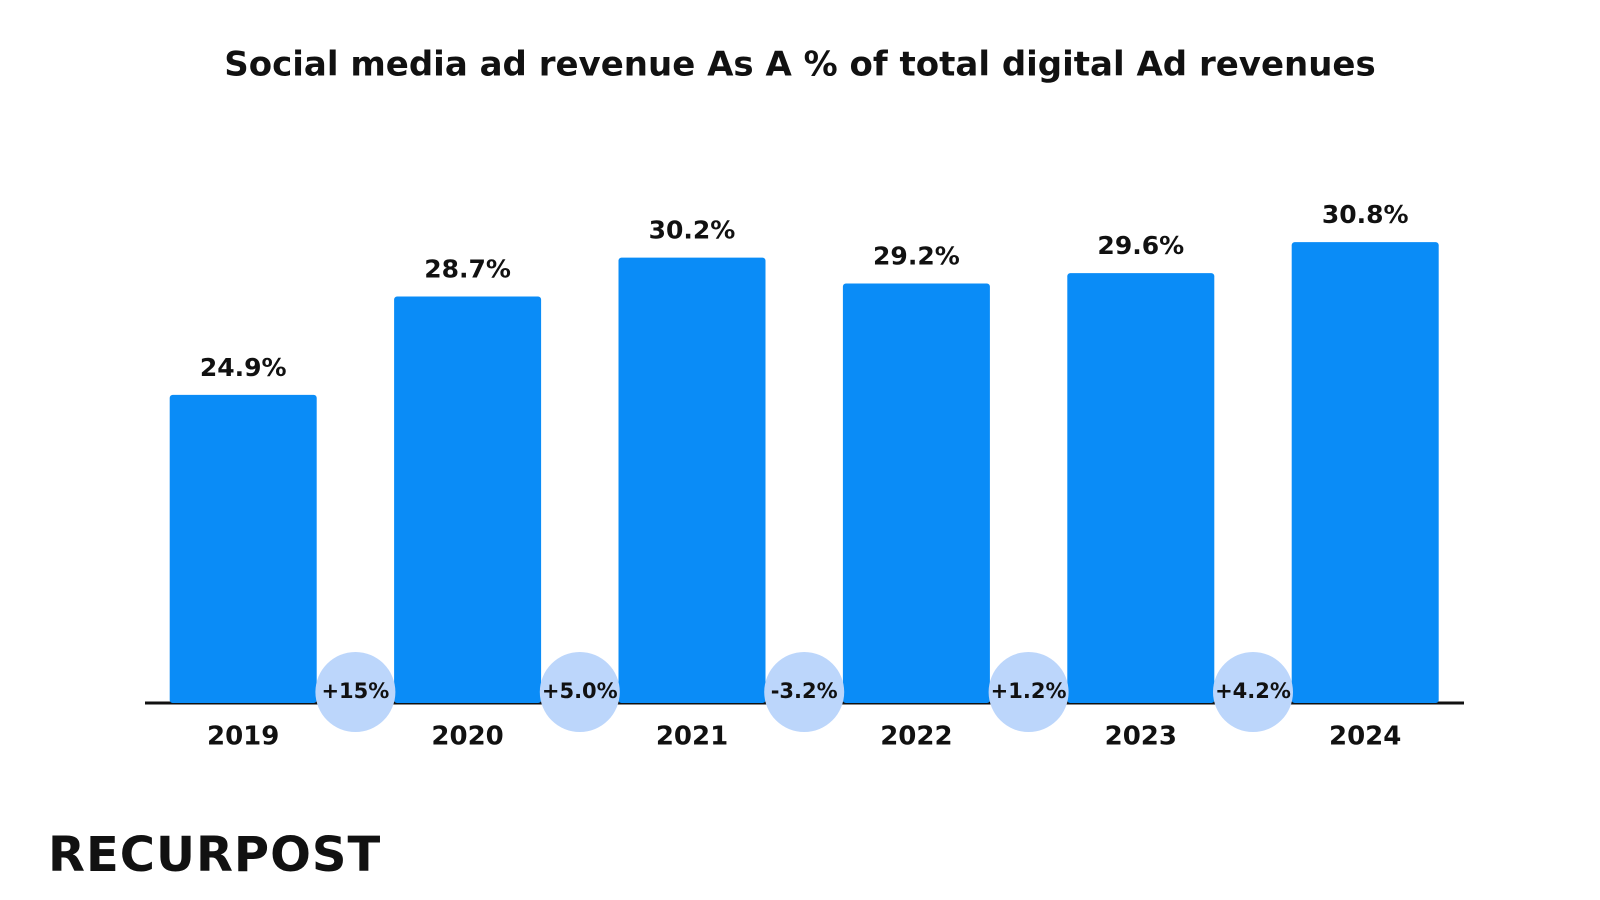  What do you see at coordinates (467, 268) in the screenshot?
I see `value-label: 28.7%` at bounding box center [467, 268].